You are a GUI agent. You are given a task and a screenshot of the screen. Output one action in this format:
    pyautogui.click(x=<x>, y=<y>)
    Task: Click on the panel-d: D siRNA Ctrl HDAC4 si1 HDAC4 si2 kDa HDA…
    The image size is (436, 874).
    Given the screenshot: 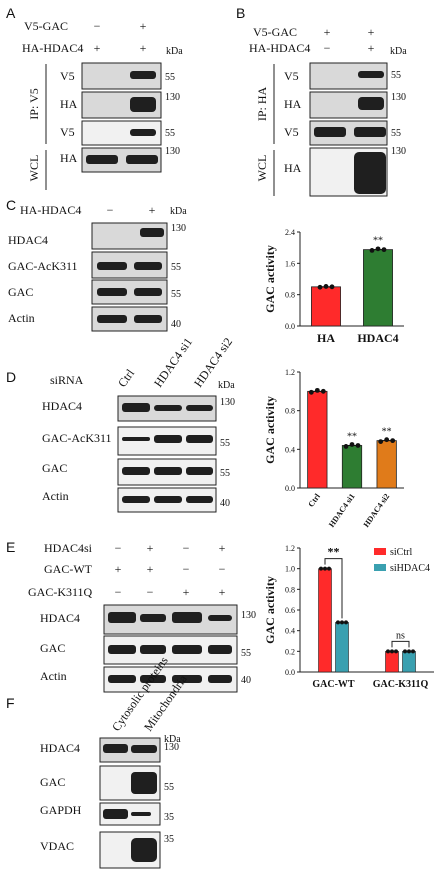 What is the action you would take?
    pyautogui.click(x=120, y=424)
    